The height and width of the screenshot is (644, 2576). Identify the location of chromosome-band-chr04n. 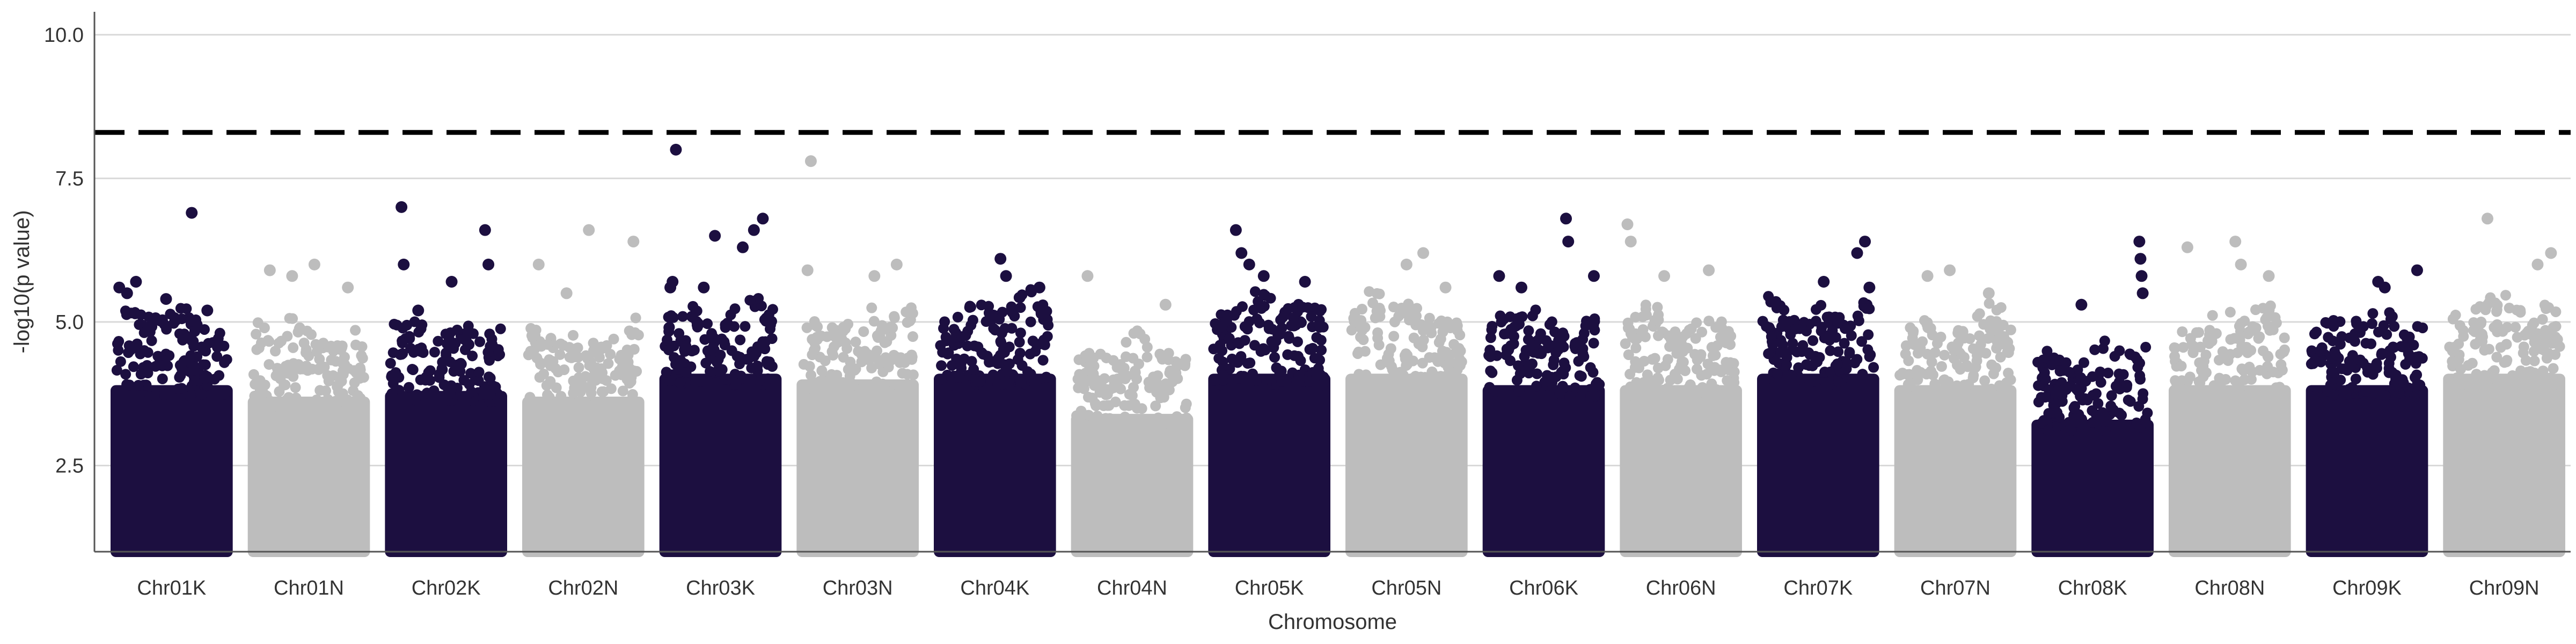
(1132, 413).